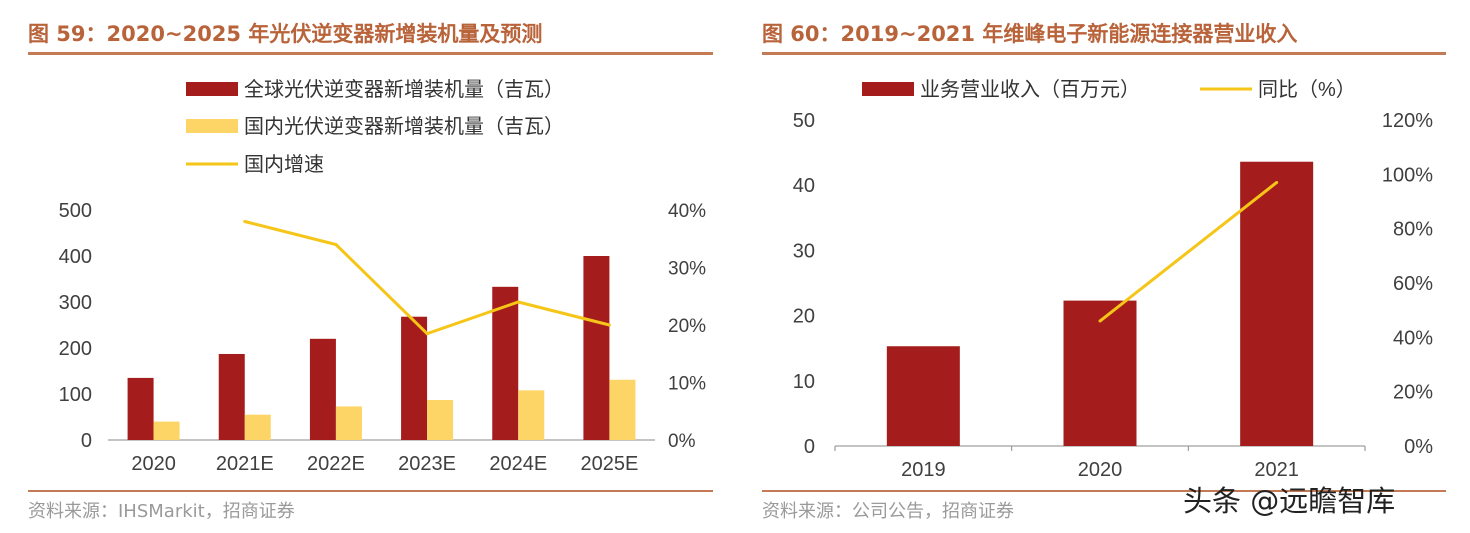 The image size is (1470, 533). I want to click on x-category-label: 2019, so click(923, 470).